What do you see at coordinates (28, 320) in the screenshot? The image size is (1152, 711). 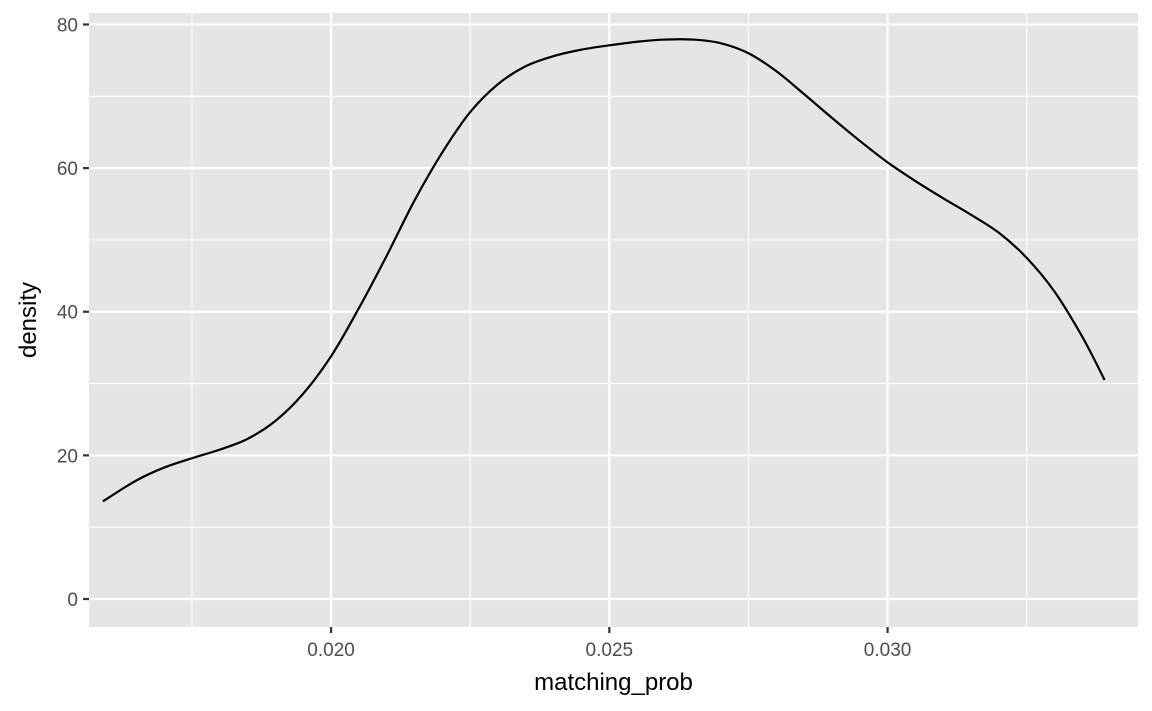 I see `y-axis-title: density` at bounding box center [28, 320].